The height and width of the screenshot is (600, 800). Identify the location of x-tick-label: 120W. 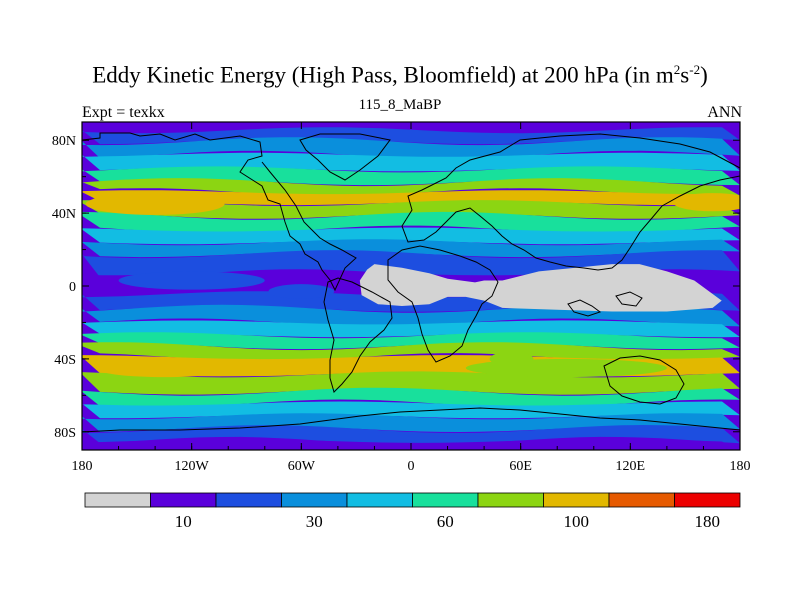
(192, 466).